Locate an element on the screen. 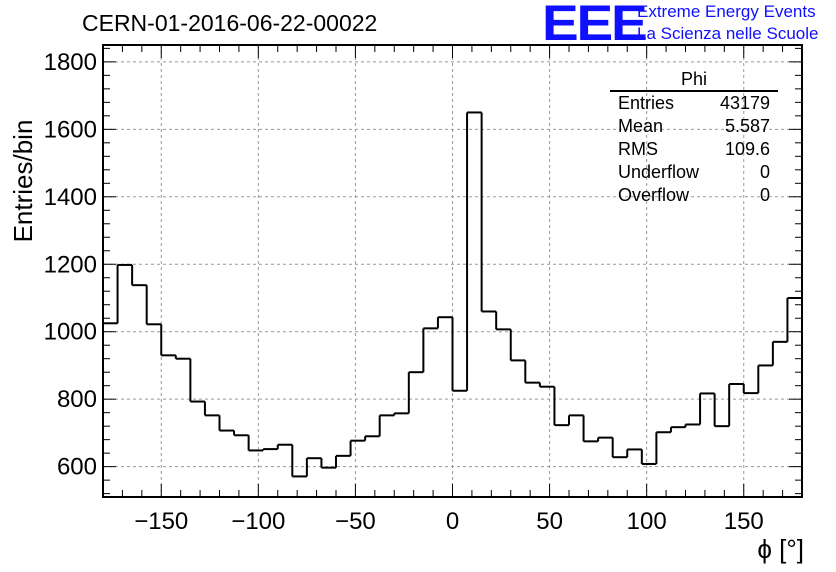 Image resolution: width=836 pixels, height=572 pixels. y-tick-label: 1000 is located at coordinates (70, 332).